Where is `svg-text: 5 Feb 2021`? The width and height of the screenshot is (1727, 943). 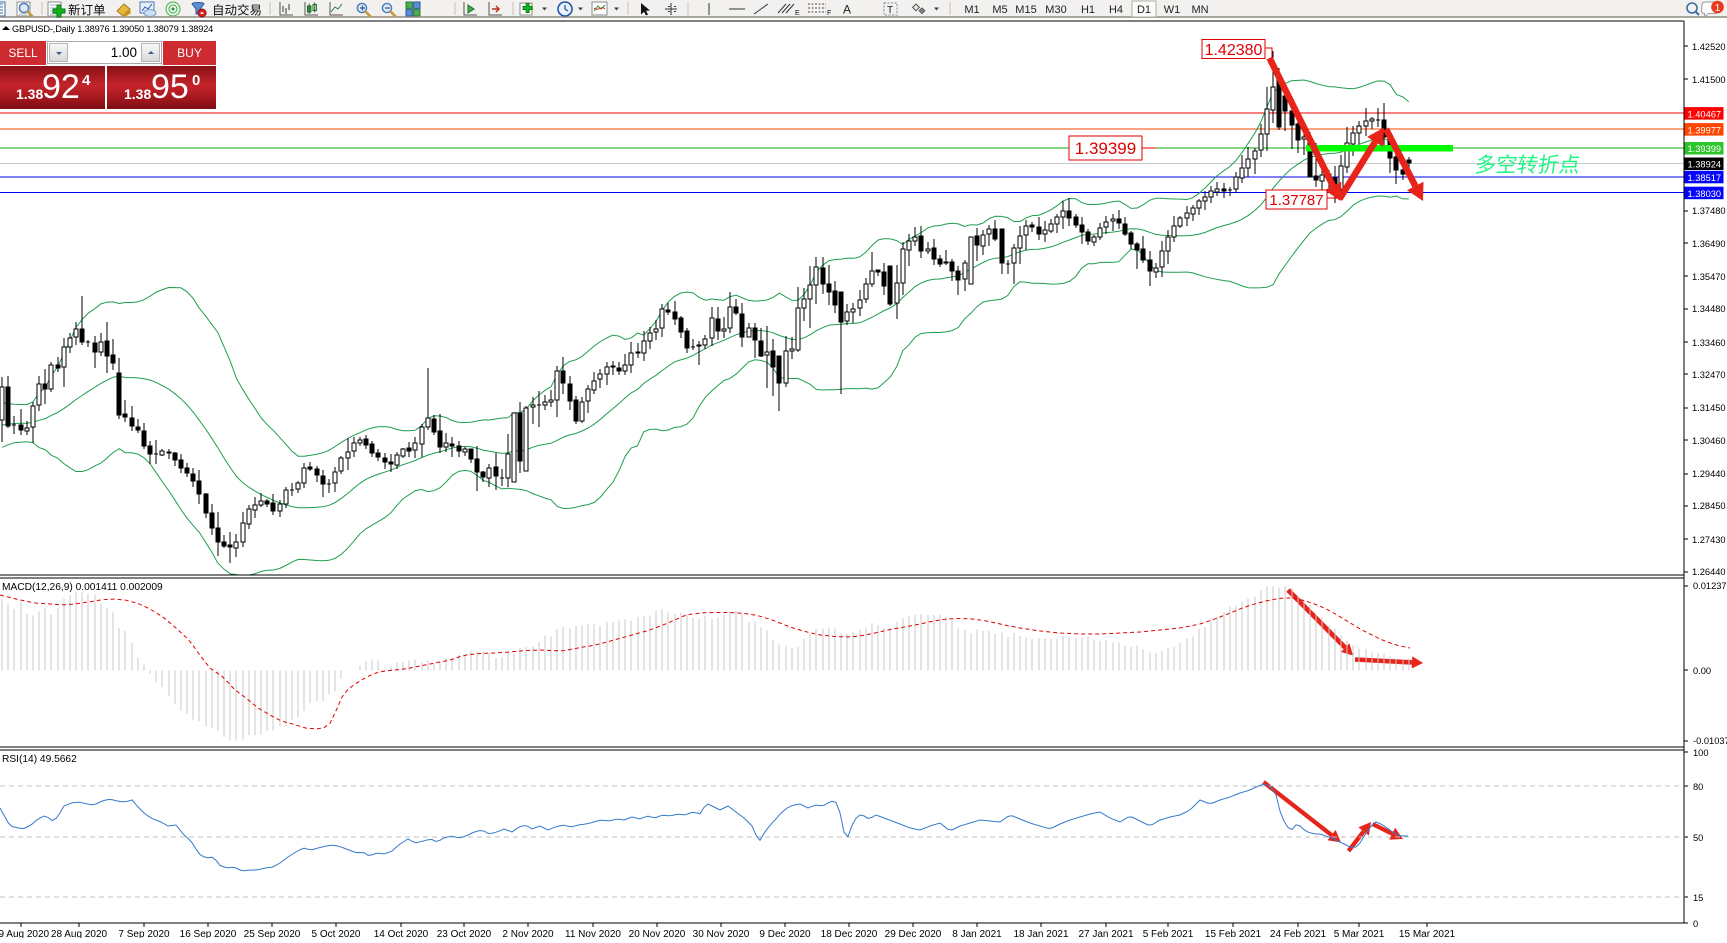 svg-text: 5 Feb 2021 is located at coordinates (1168, 933).